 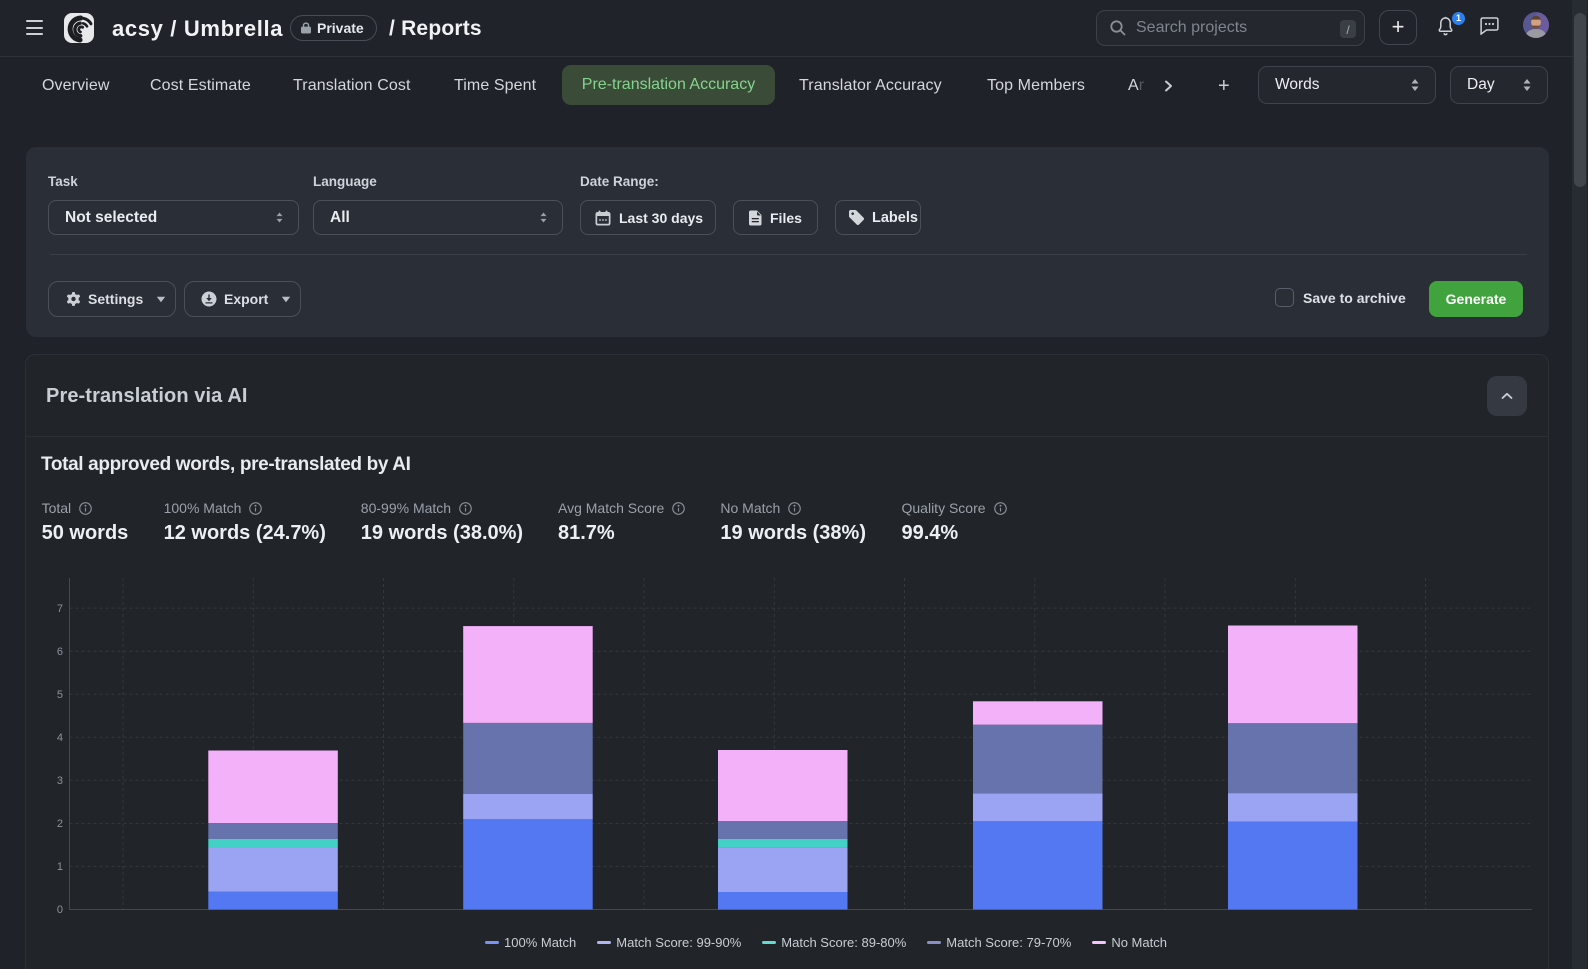 What do you see at coordinates (60, 910) in the screenshot?
I see `svg-text: 0` at bounding box center [60, 910].